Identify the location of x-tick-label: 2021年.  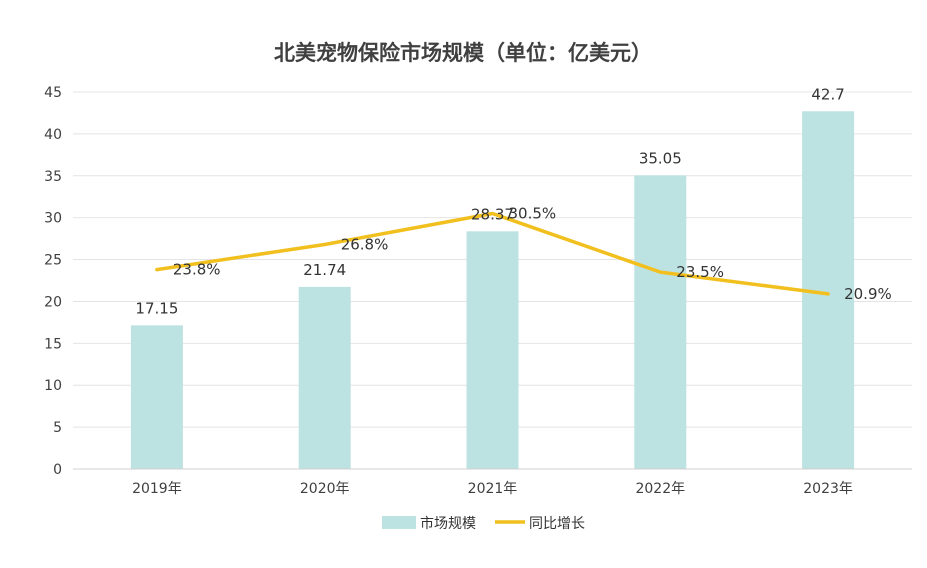
(493, 489).